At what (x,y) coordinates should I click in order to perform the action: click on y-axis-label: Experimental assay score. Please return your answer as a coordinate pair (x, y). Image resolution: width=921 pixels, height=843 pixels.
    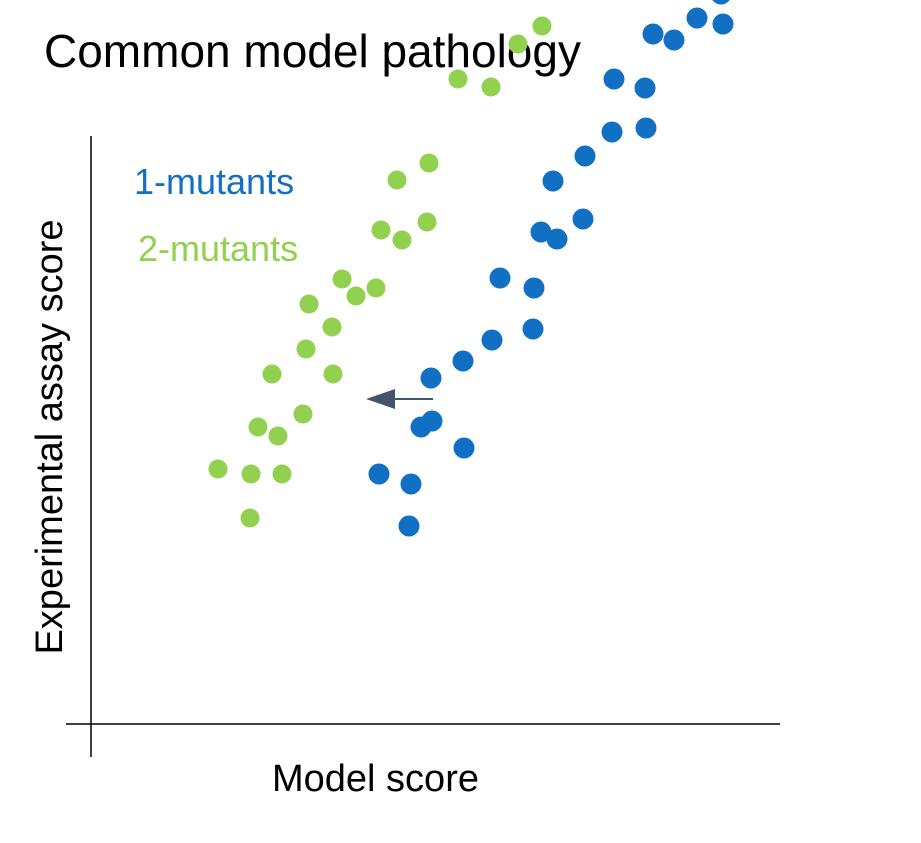
    Looking at the image, I should click on (50, 437).